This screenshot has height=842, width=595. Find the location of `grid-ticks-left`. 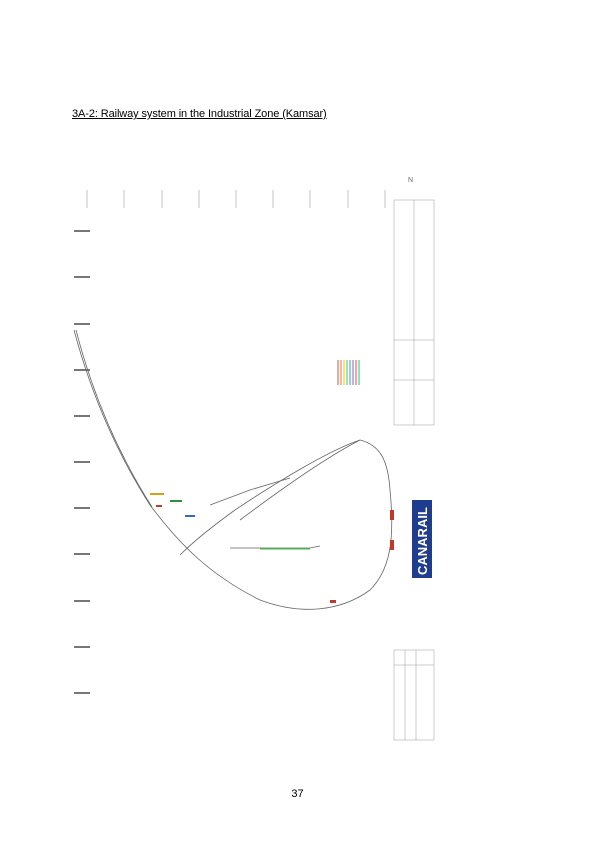

grid-ticks-left is located at coordinates (82, 462).